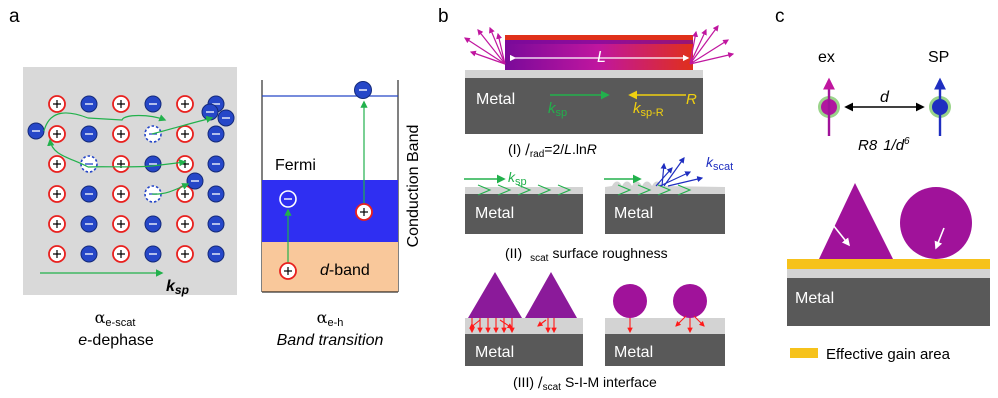  I want to click on panel-c-letter: c, so click(780, 16).